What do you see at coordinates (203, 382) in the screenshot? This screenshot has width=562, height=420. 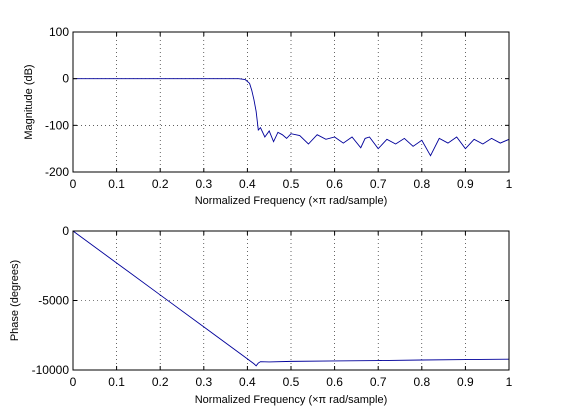 I see `phase-x-tick-label: 0.3` at bounding box center [203, 382].